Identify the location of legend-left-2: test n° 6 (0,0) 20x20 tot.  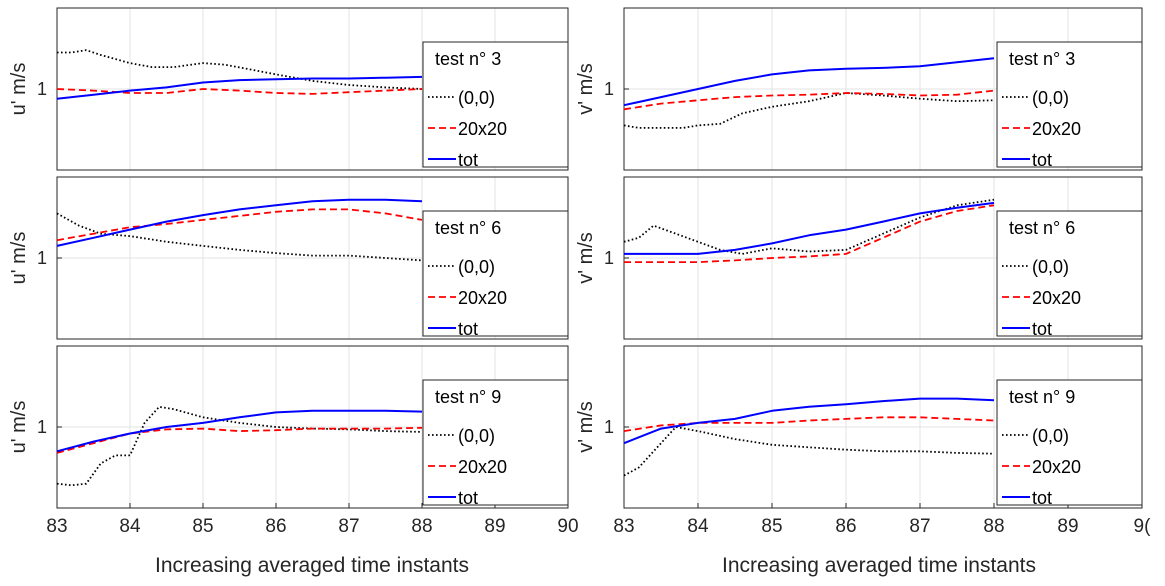
(495, 274).